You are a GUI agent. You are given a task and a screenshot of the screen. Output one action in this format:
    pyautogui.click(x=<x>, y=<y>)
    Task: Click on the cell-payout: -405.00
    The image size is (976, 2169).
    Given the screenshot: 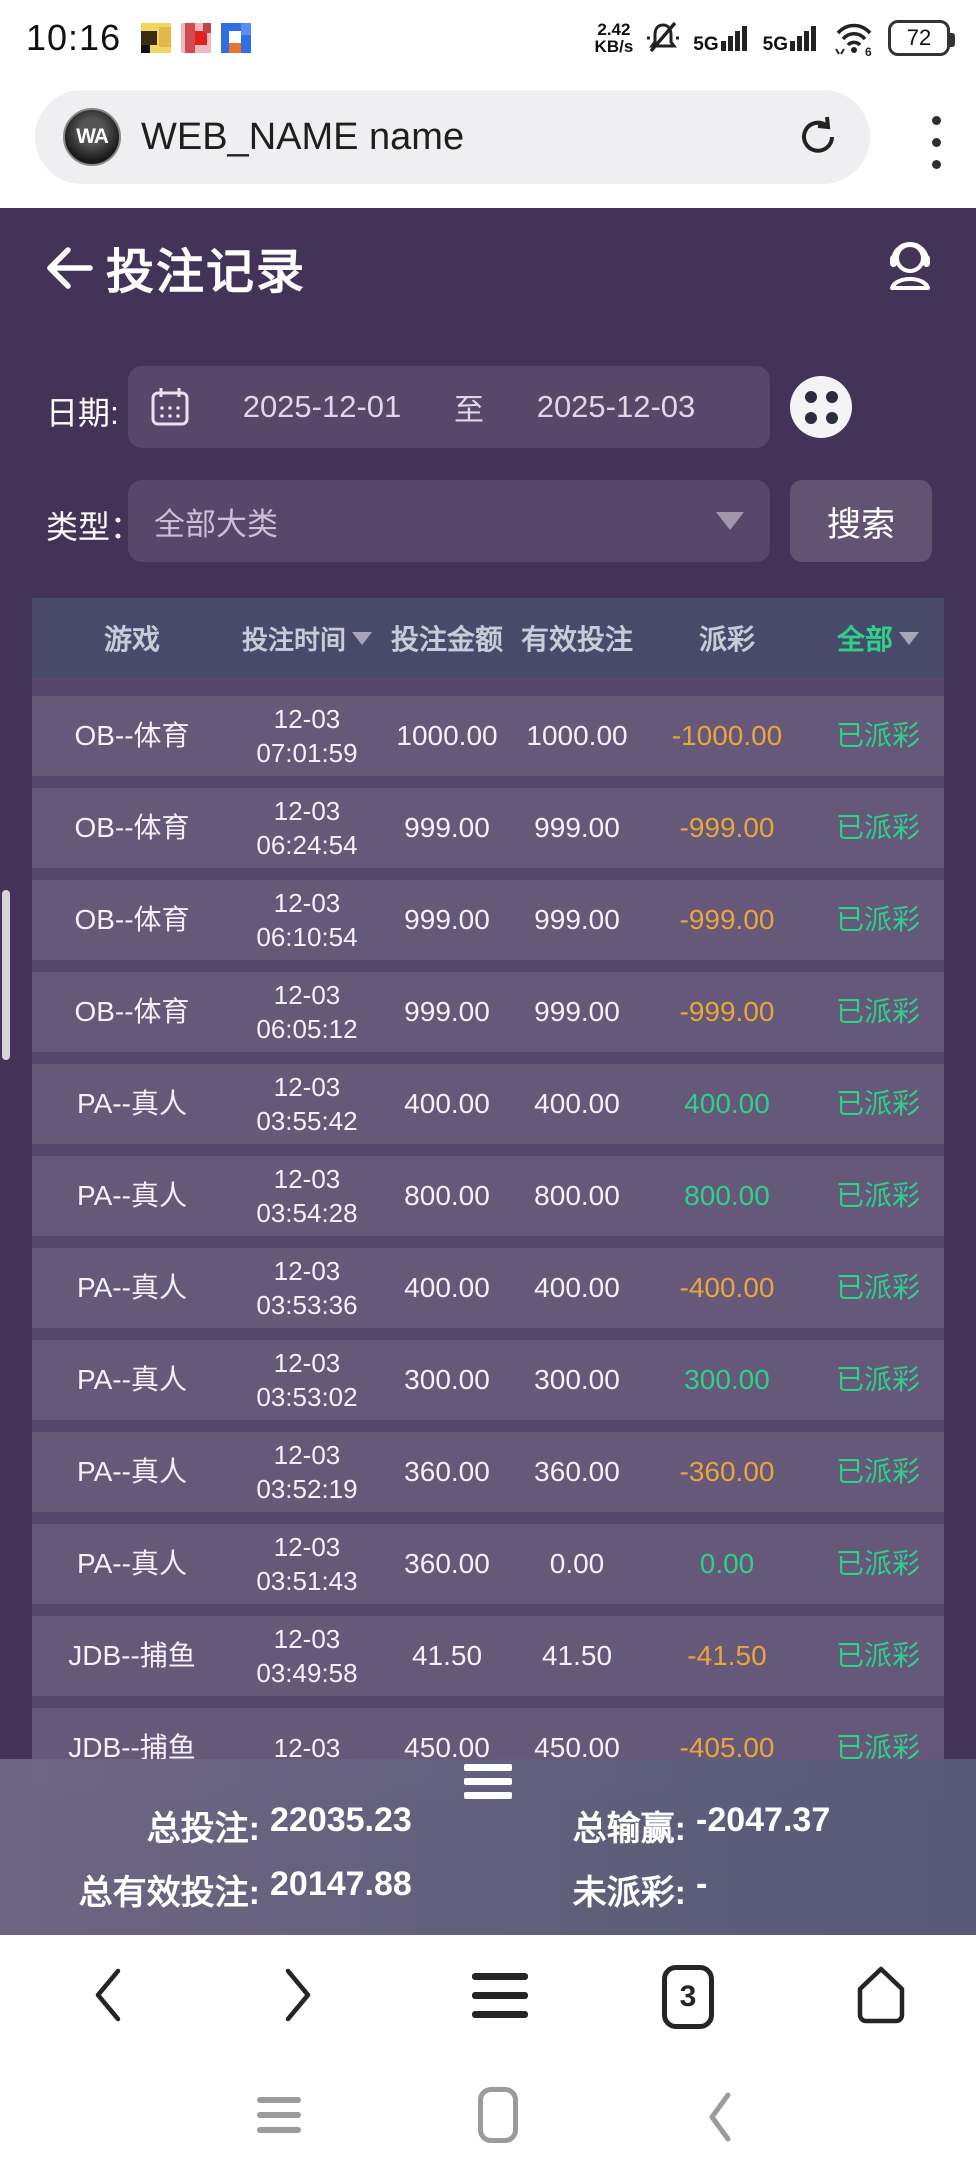 What is the action you would take?
    pyautogui.click(x=727, y=1747)
    